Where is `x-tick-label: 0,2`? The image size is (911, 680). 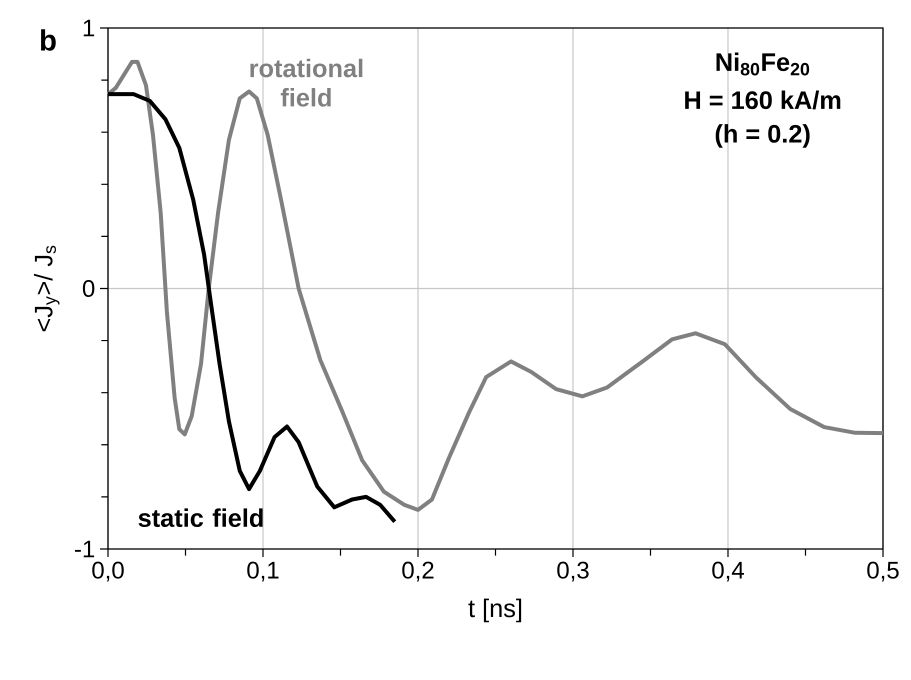 x-tick-label: 0,2 is located at coordinates (418, 572).